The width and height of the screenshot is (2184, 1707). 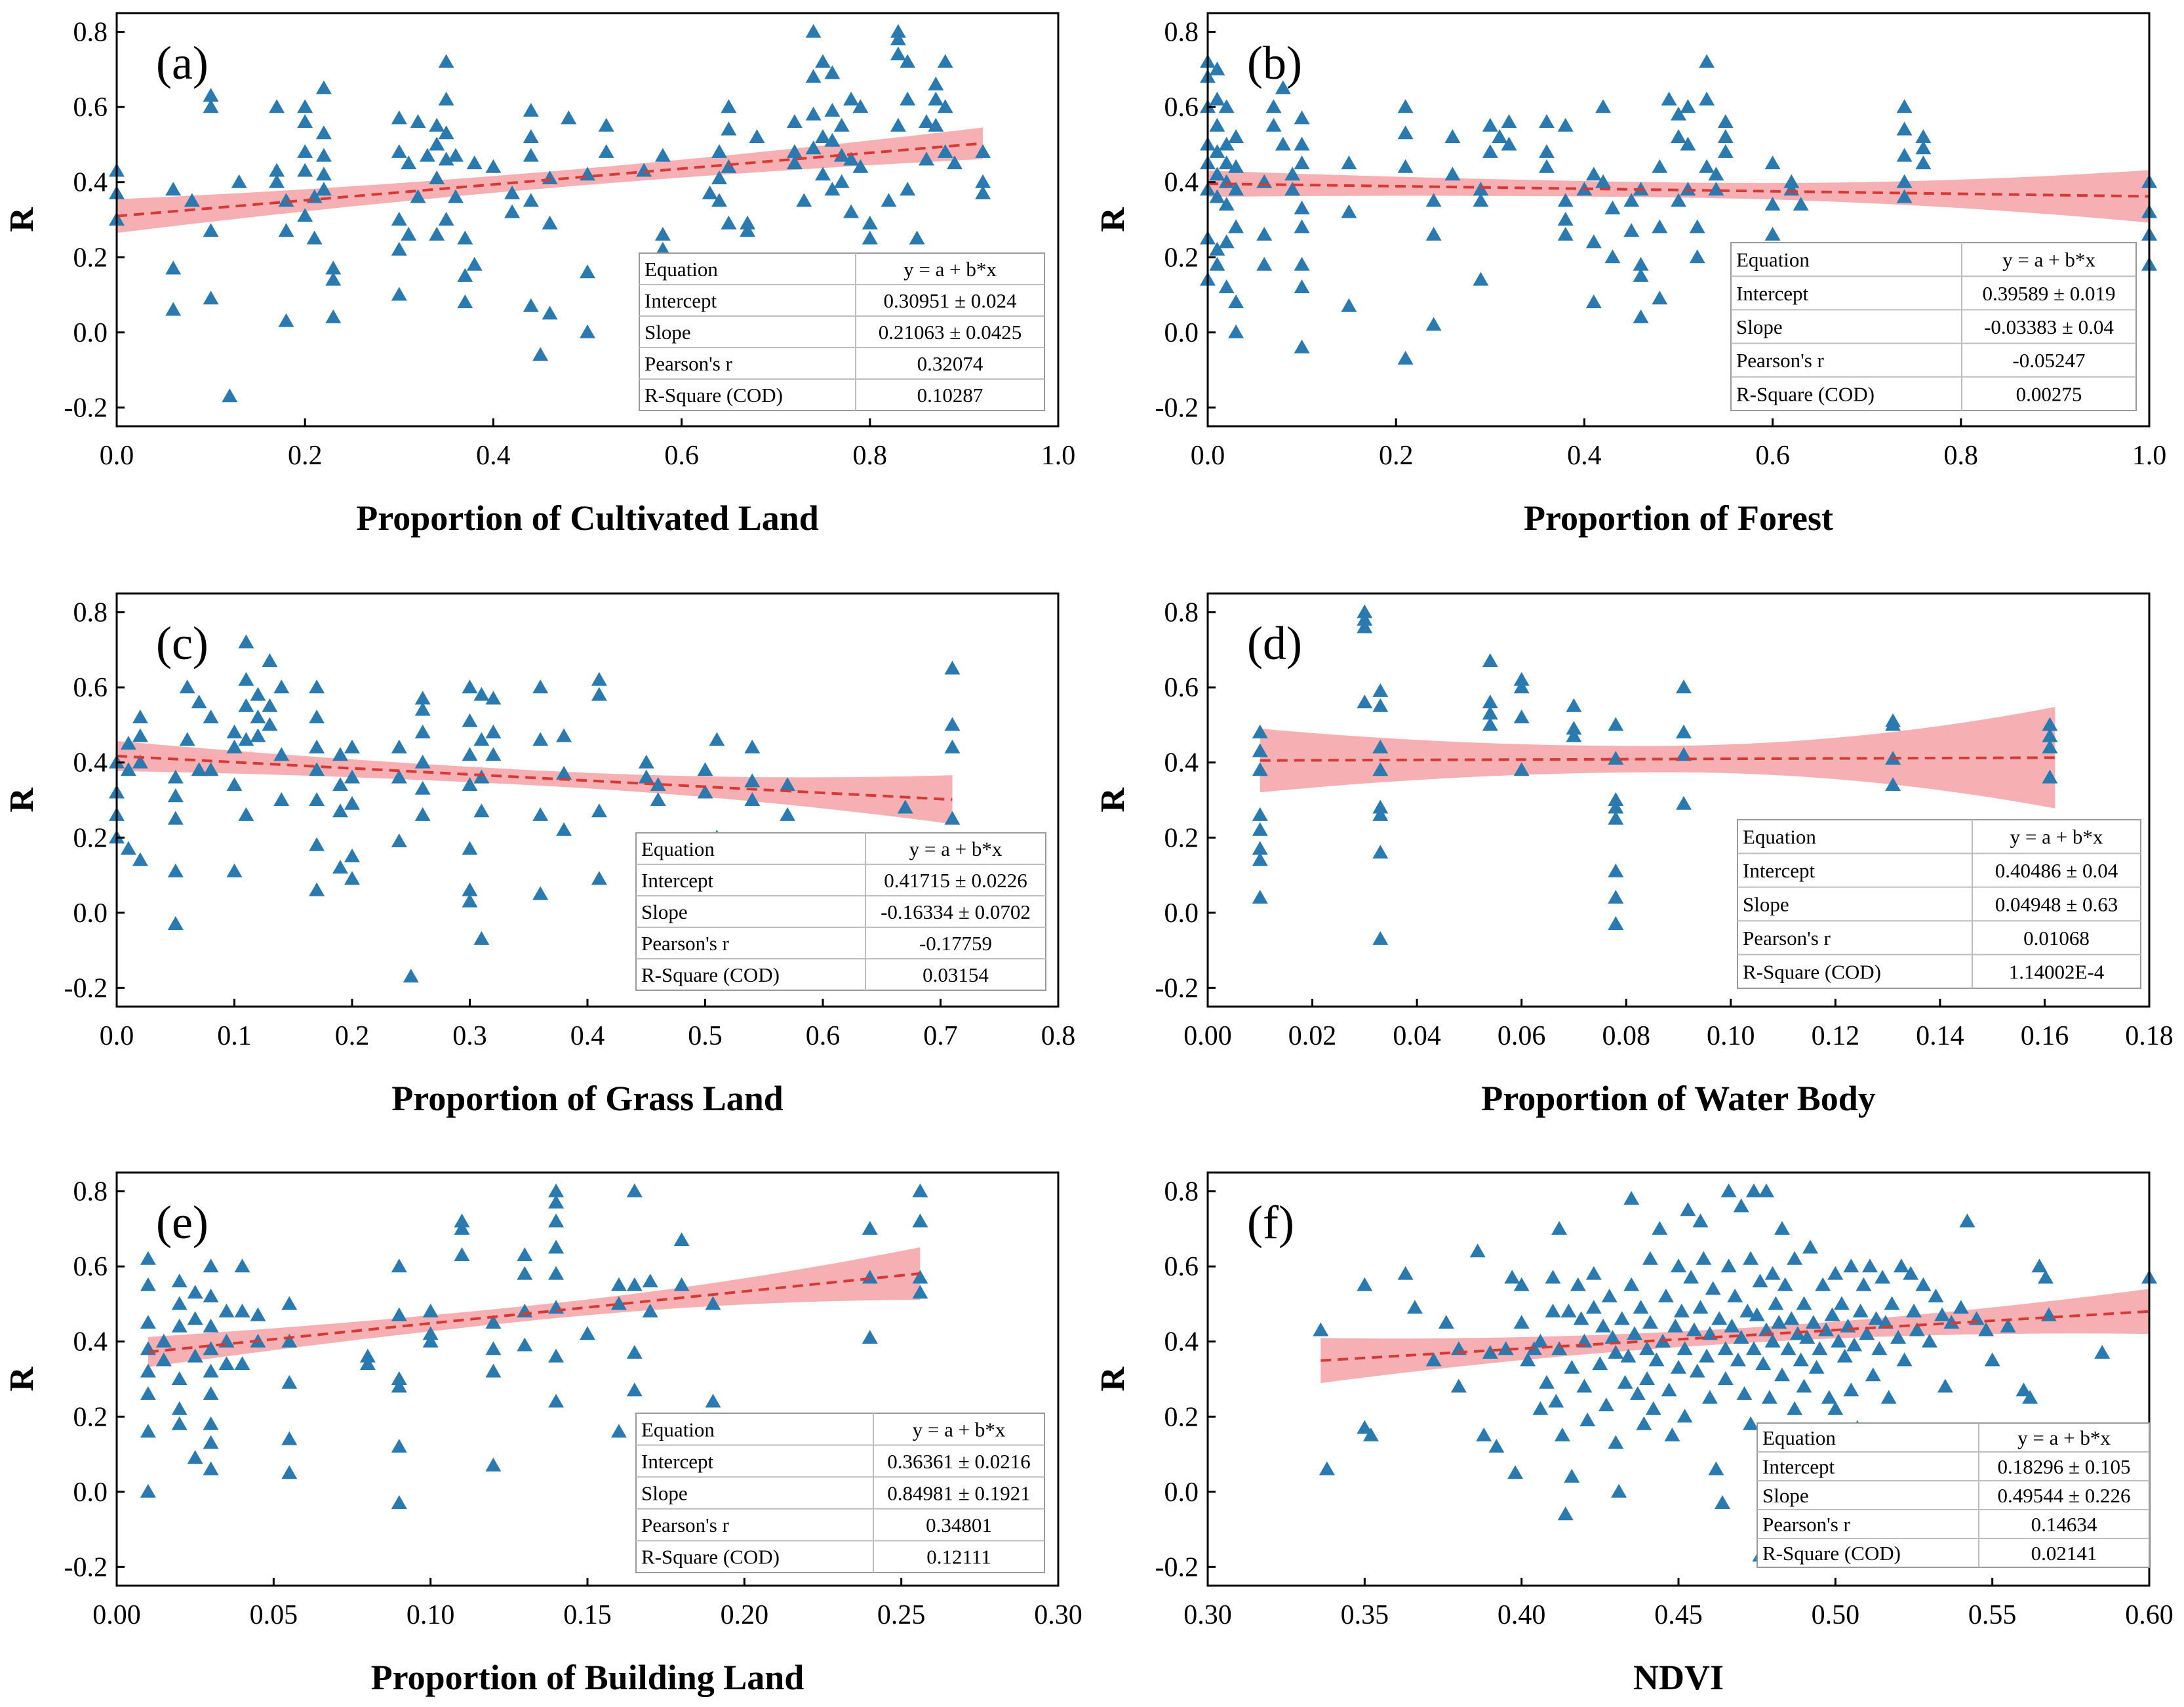 I want to click on panel-label: (b), so click(x=1274, y=63).